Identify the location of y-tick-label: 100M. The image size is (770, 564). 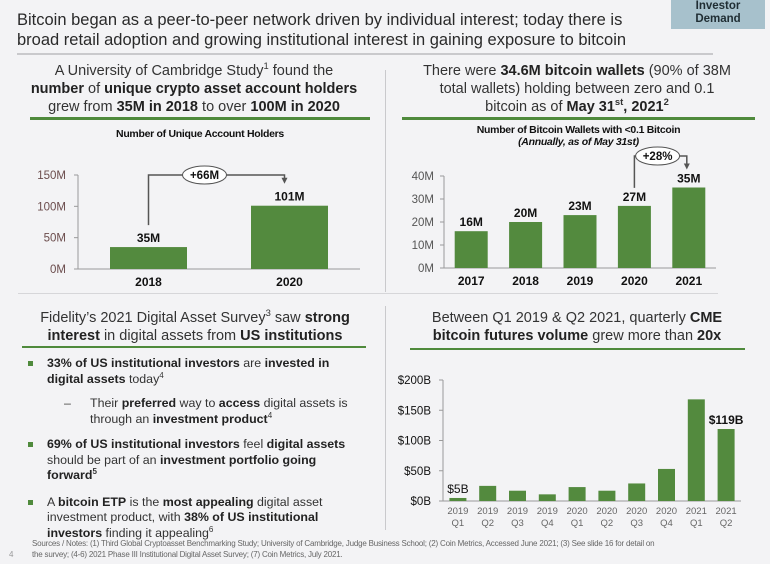
(51, 207).